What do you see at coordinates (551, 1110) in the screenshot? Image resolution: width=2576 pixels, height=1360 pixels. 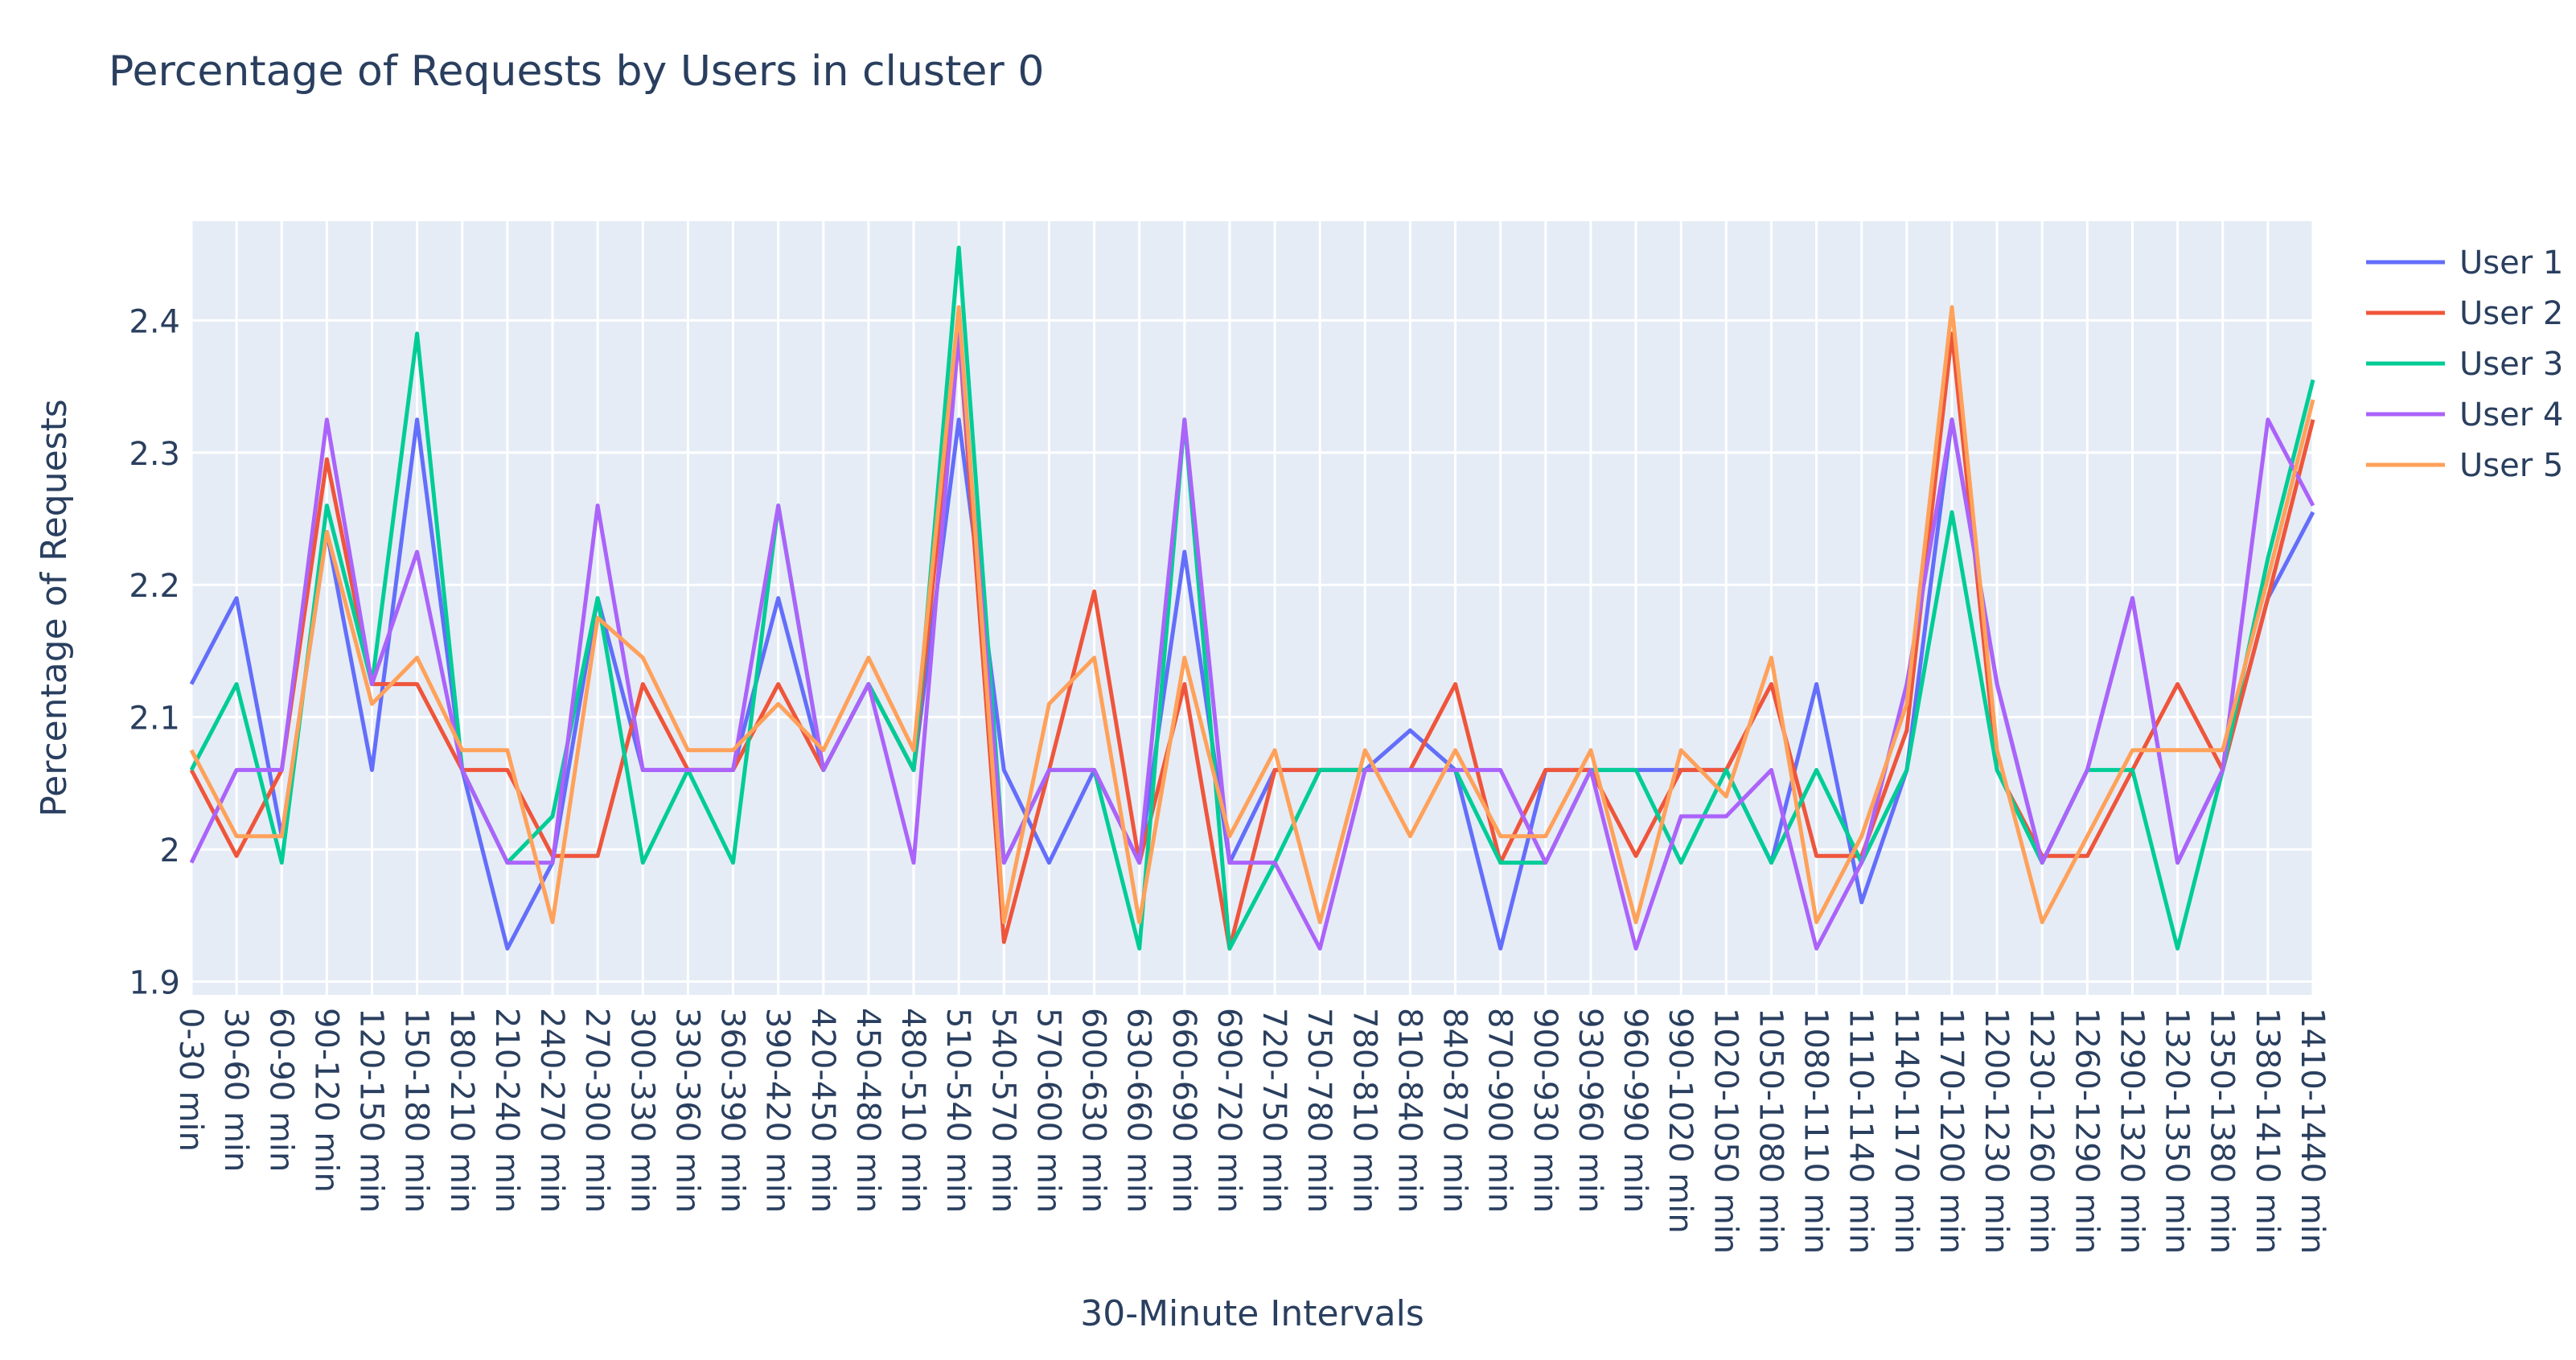 I see `x-tick-label: 240-270 min` at bounding box center [551, 1110].